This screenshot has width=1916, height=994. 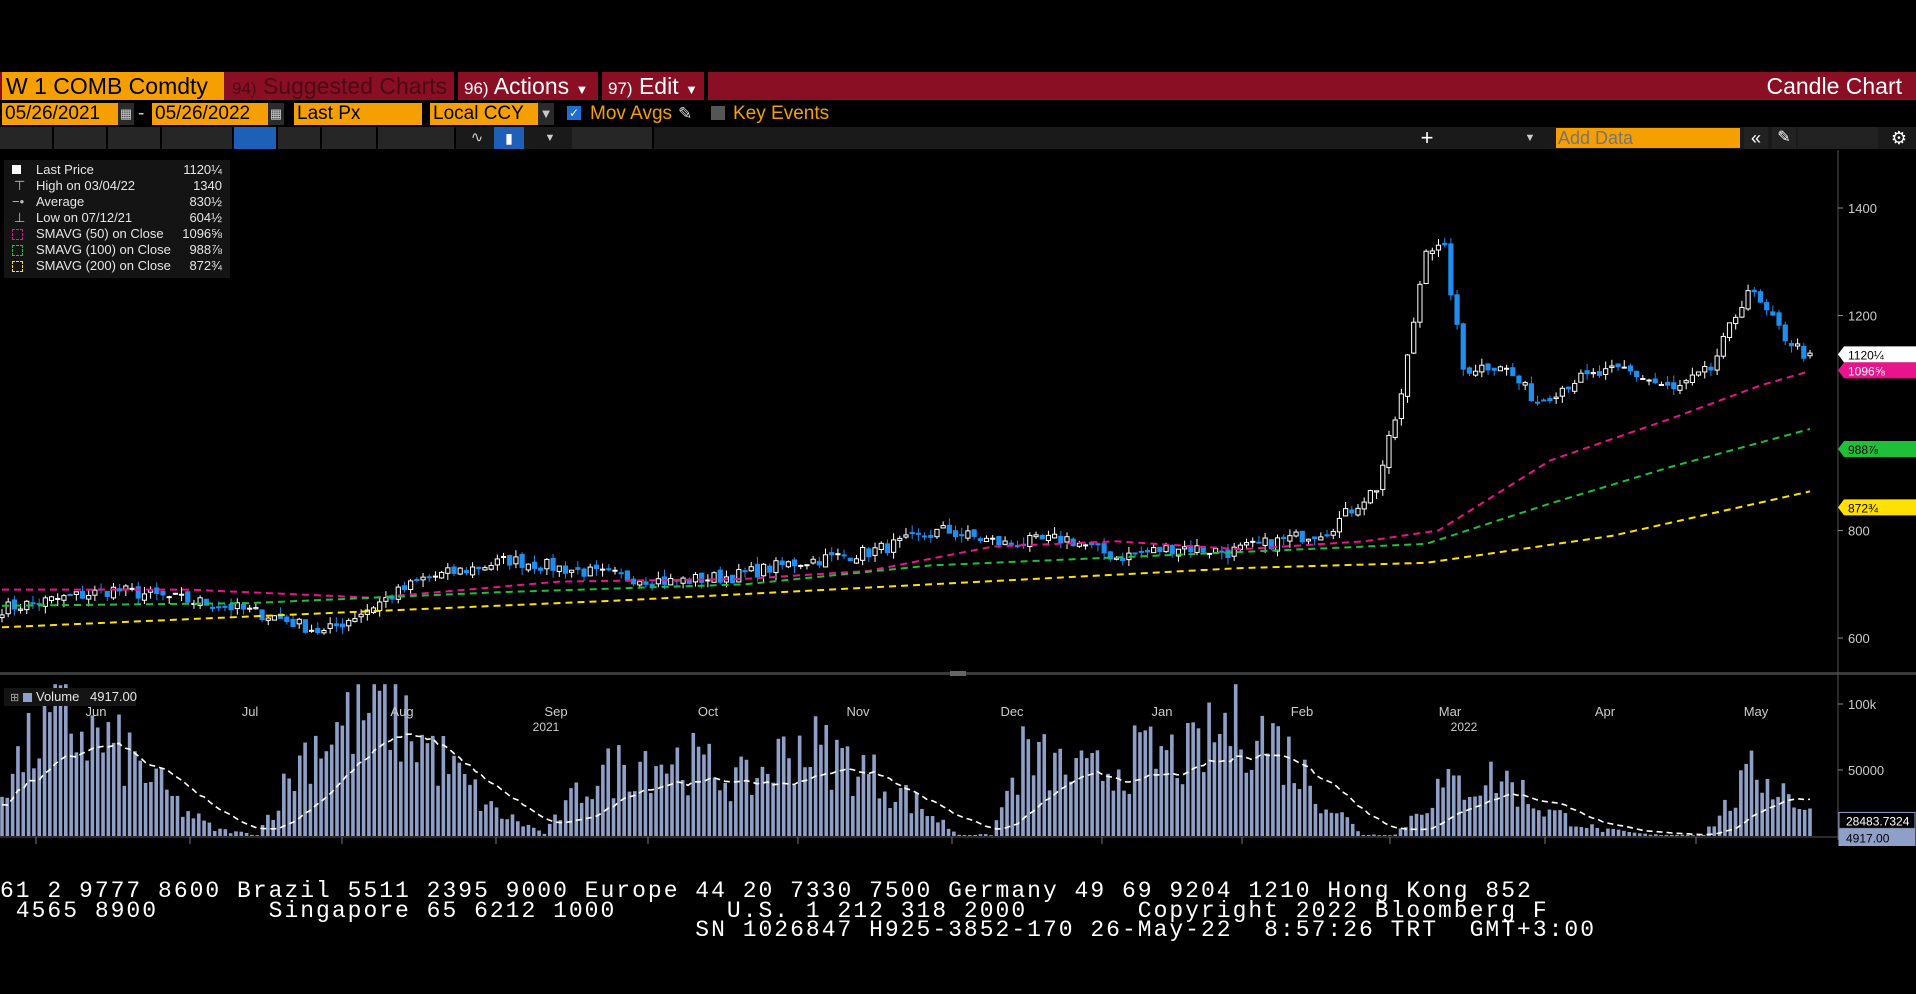 I want to click on line-chart-icon: ∿, so click(x=477, y=137).